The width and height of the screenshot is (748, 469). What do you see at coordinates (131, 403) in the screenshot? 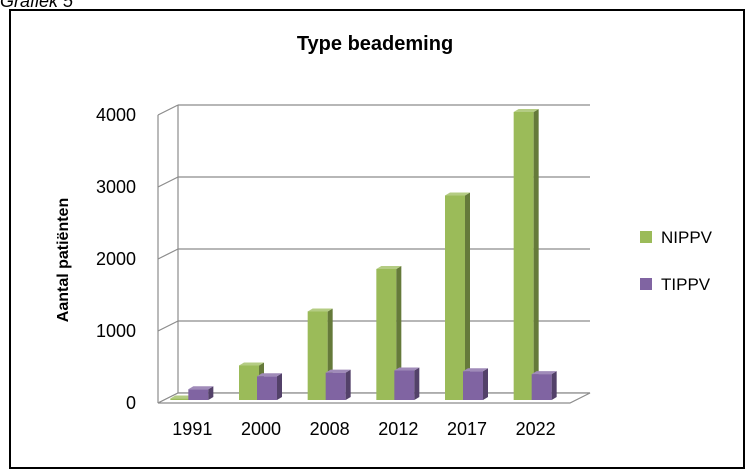
I see `y-tick-label: 0` at bounding box center [131, 403].